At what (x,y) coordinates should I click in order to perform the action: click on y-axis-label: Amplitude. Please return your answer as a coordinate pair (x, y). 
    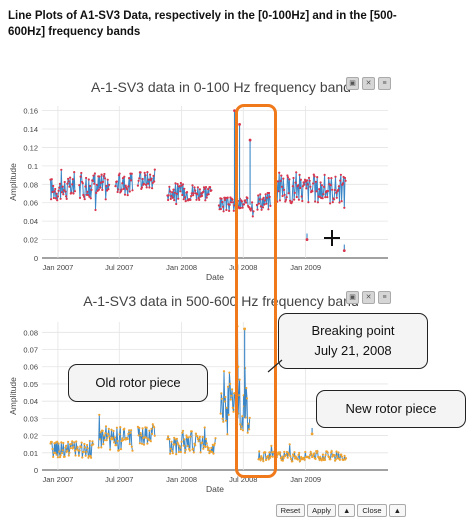
    Looking at the image, I should click on (13, 182).